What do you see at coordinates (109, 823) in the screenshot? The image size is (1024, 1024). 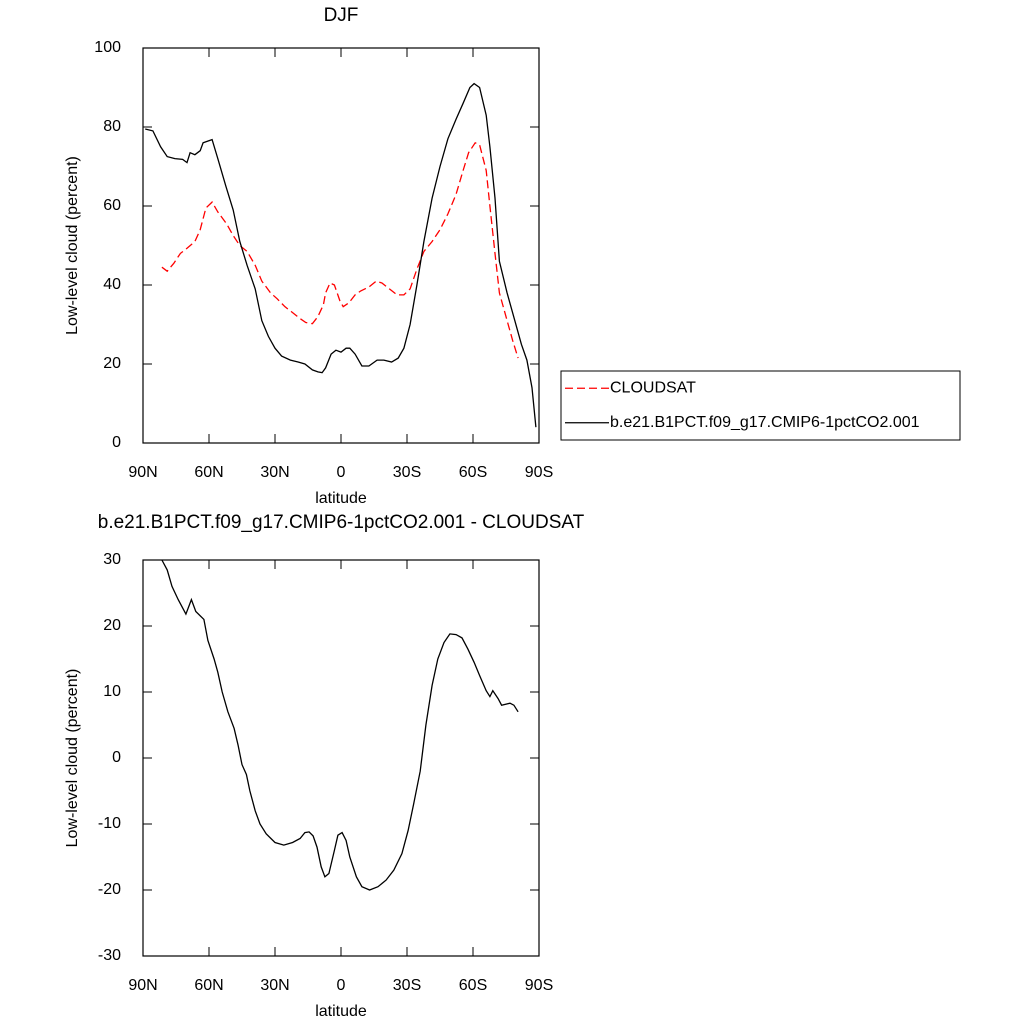 I see `y-tick-label: -10` at bounding box center [109, 823].